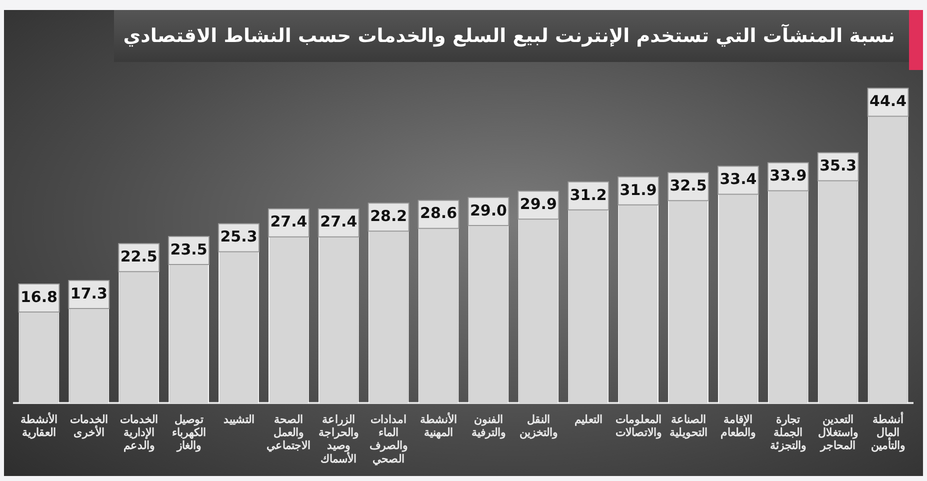  Describe the element at coordinates (488, 427) in the screenshot. I see `x-tick-label: الفنون والترفية` at that location.